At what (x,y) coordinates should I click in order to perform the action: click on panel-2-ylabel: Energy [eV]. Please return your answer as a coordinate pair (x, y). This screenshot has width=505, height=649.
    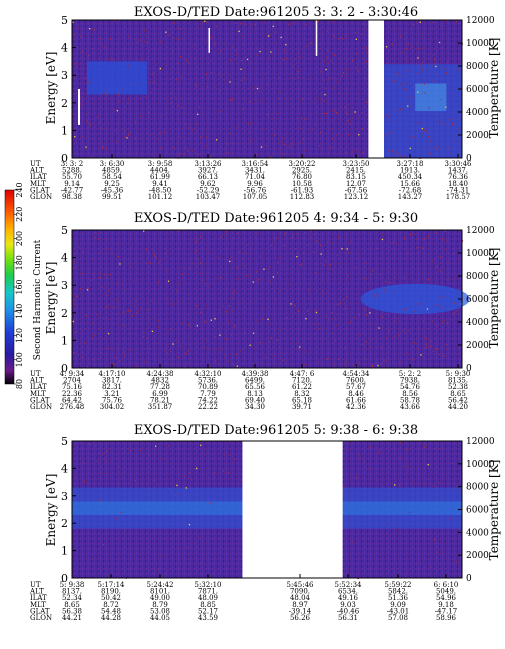
    Looking at the image, I should click on (51, 298).